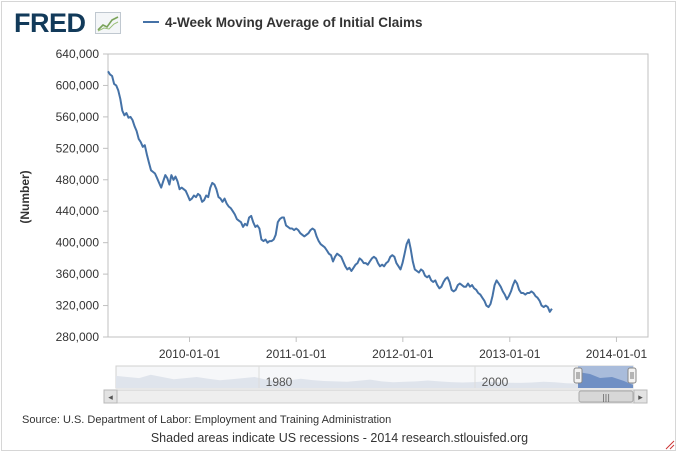  What do you see at coordinates (296, 354) in the screenshot?
I see `x-tick-label: 2011-01-01` at bounding box center [296, 354].